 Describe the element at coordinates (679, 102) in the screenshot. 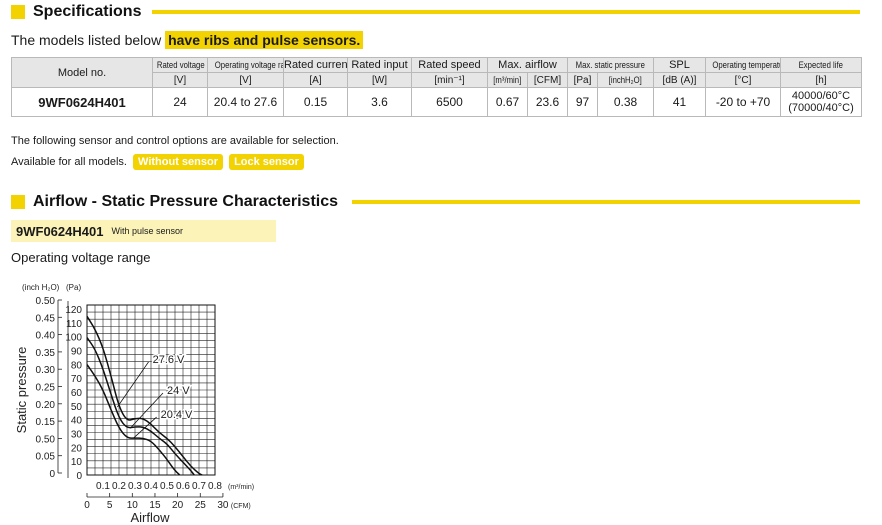

I see `cell-spl: 41` at that location.